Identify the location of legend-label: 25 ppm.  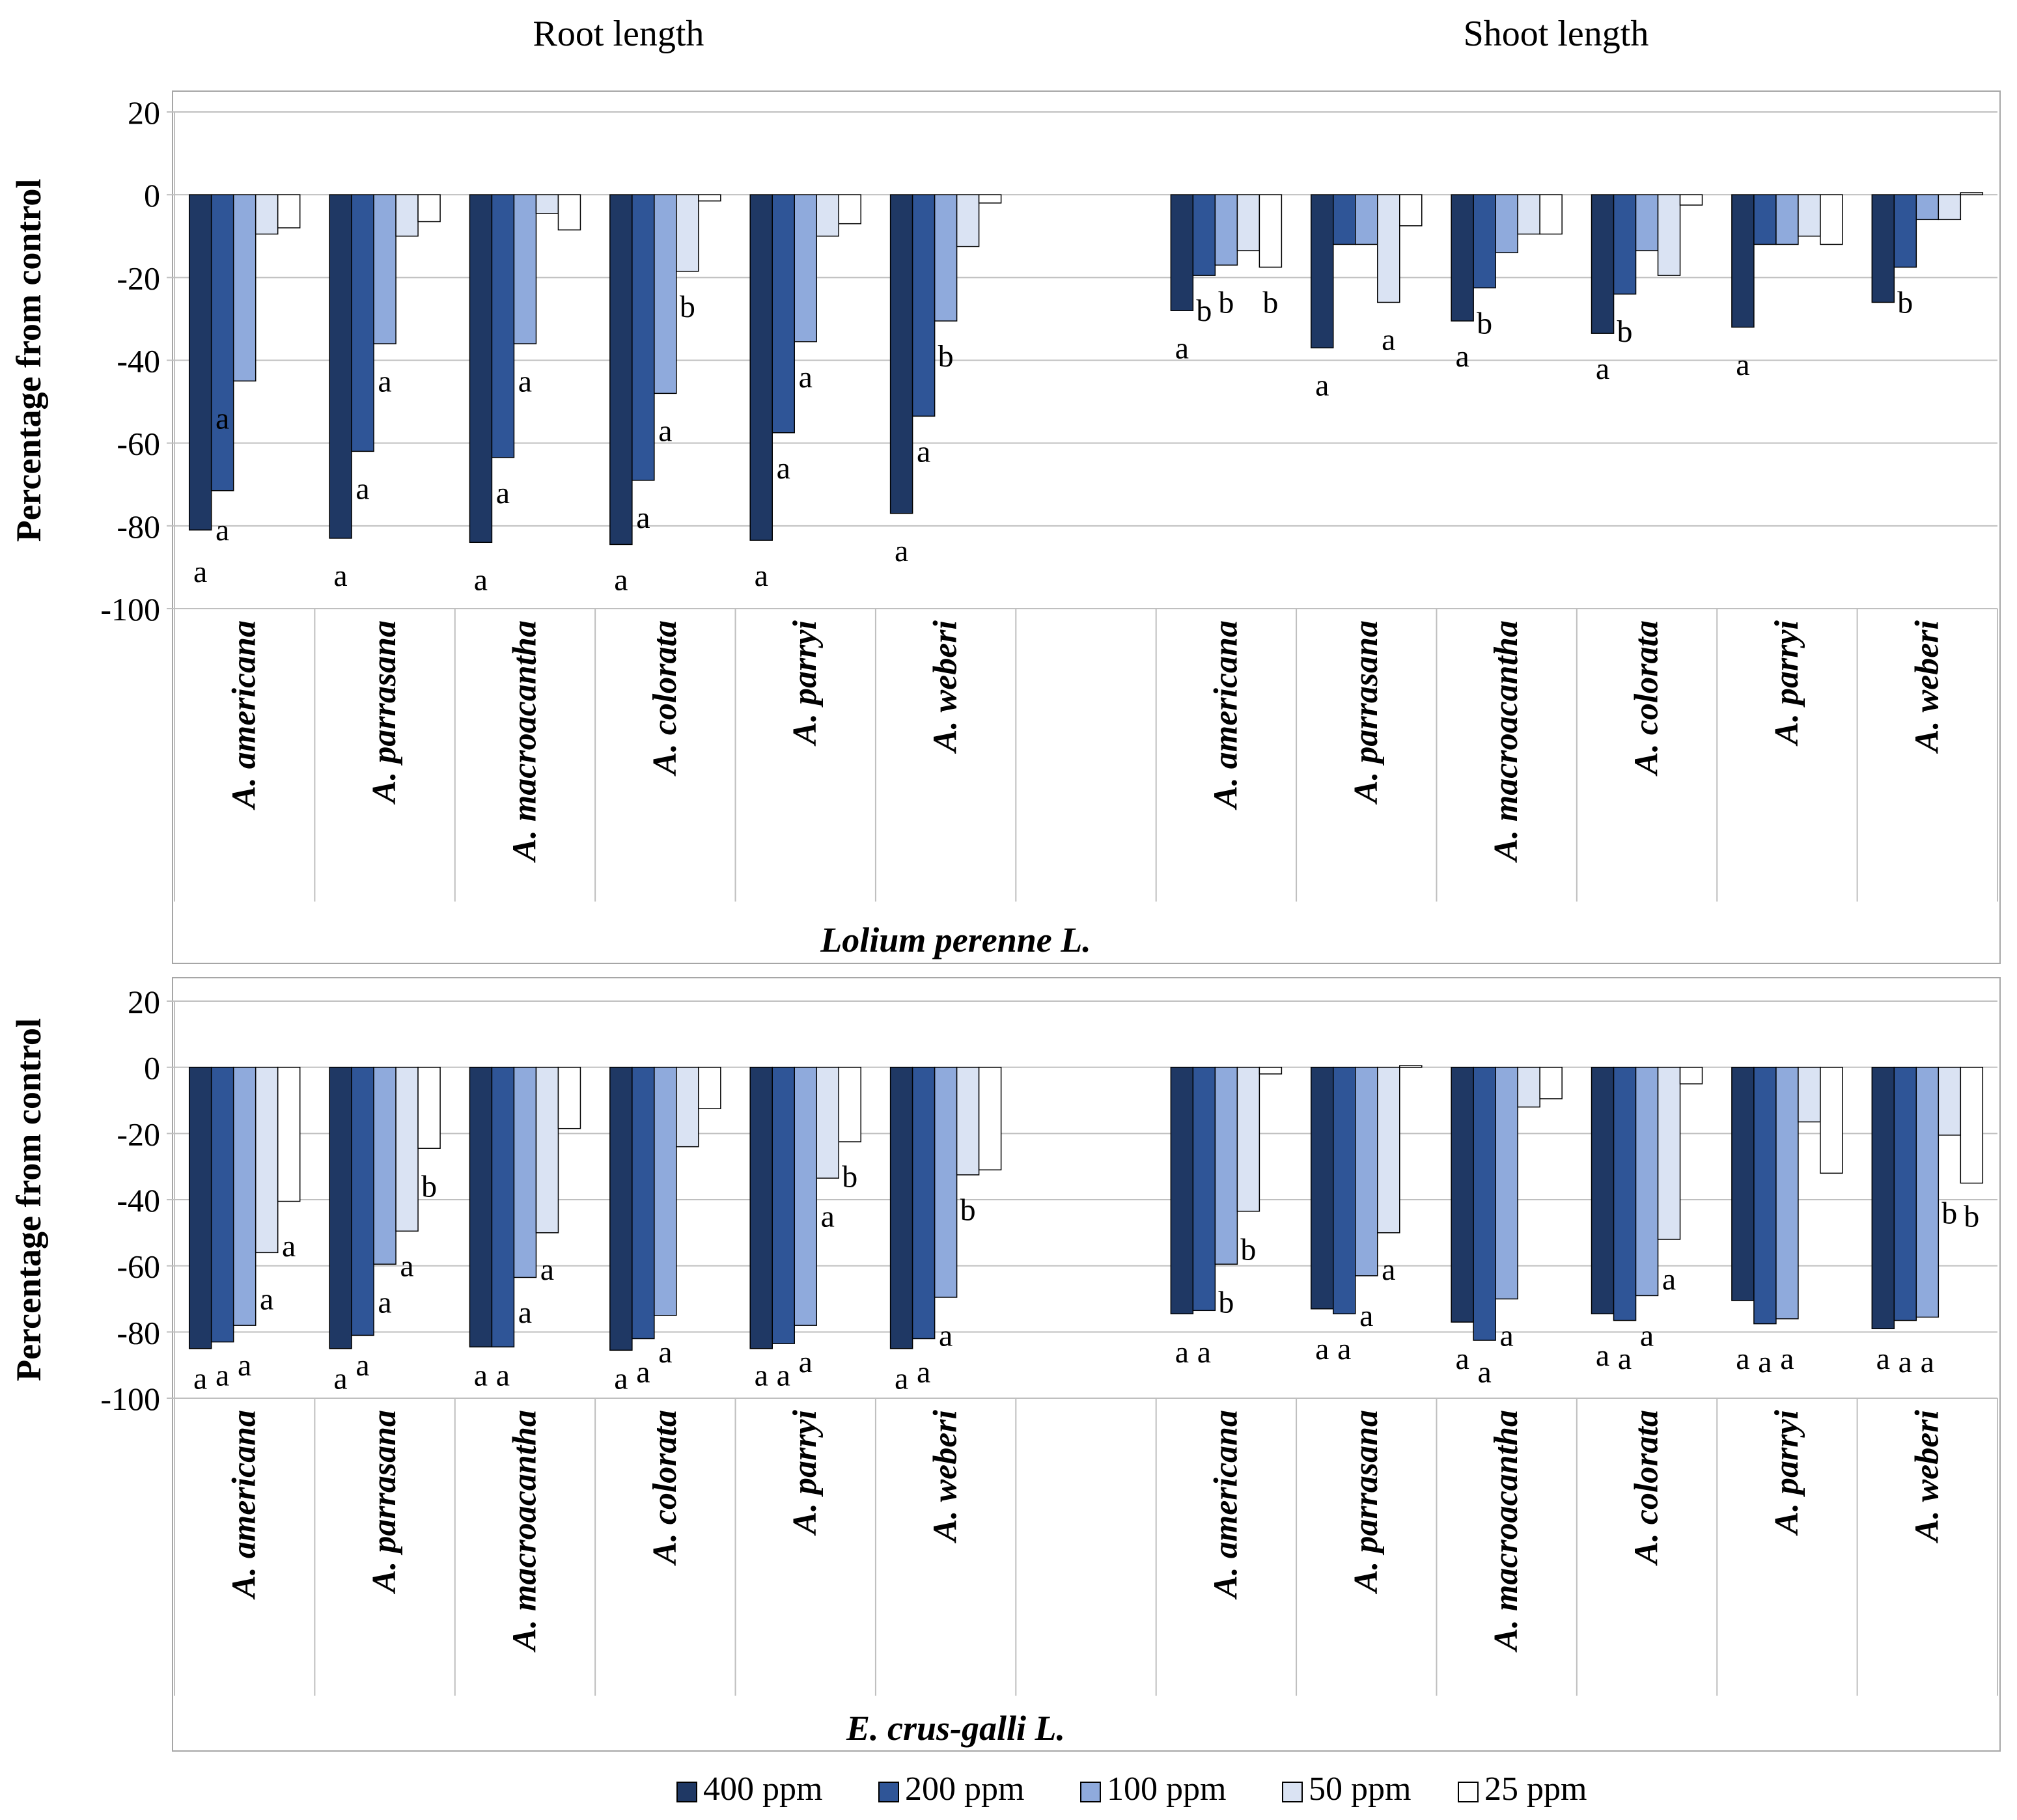
(1536, 1790).